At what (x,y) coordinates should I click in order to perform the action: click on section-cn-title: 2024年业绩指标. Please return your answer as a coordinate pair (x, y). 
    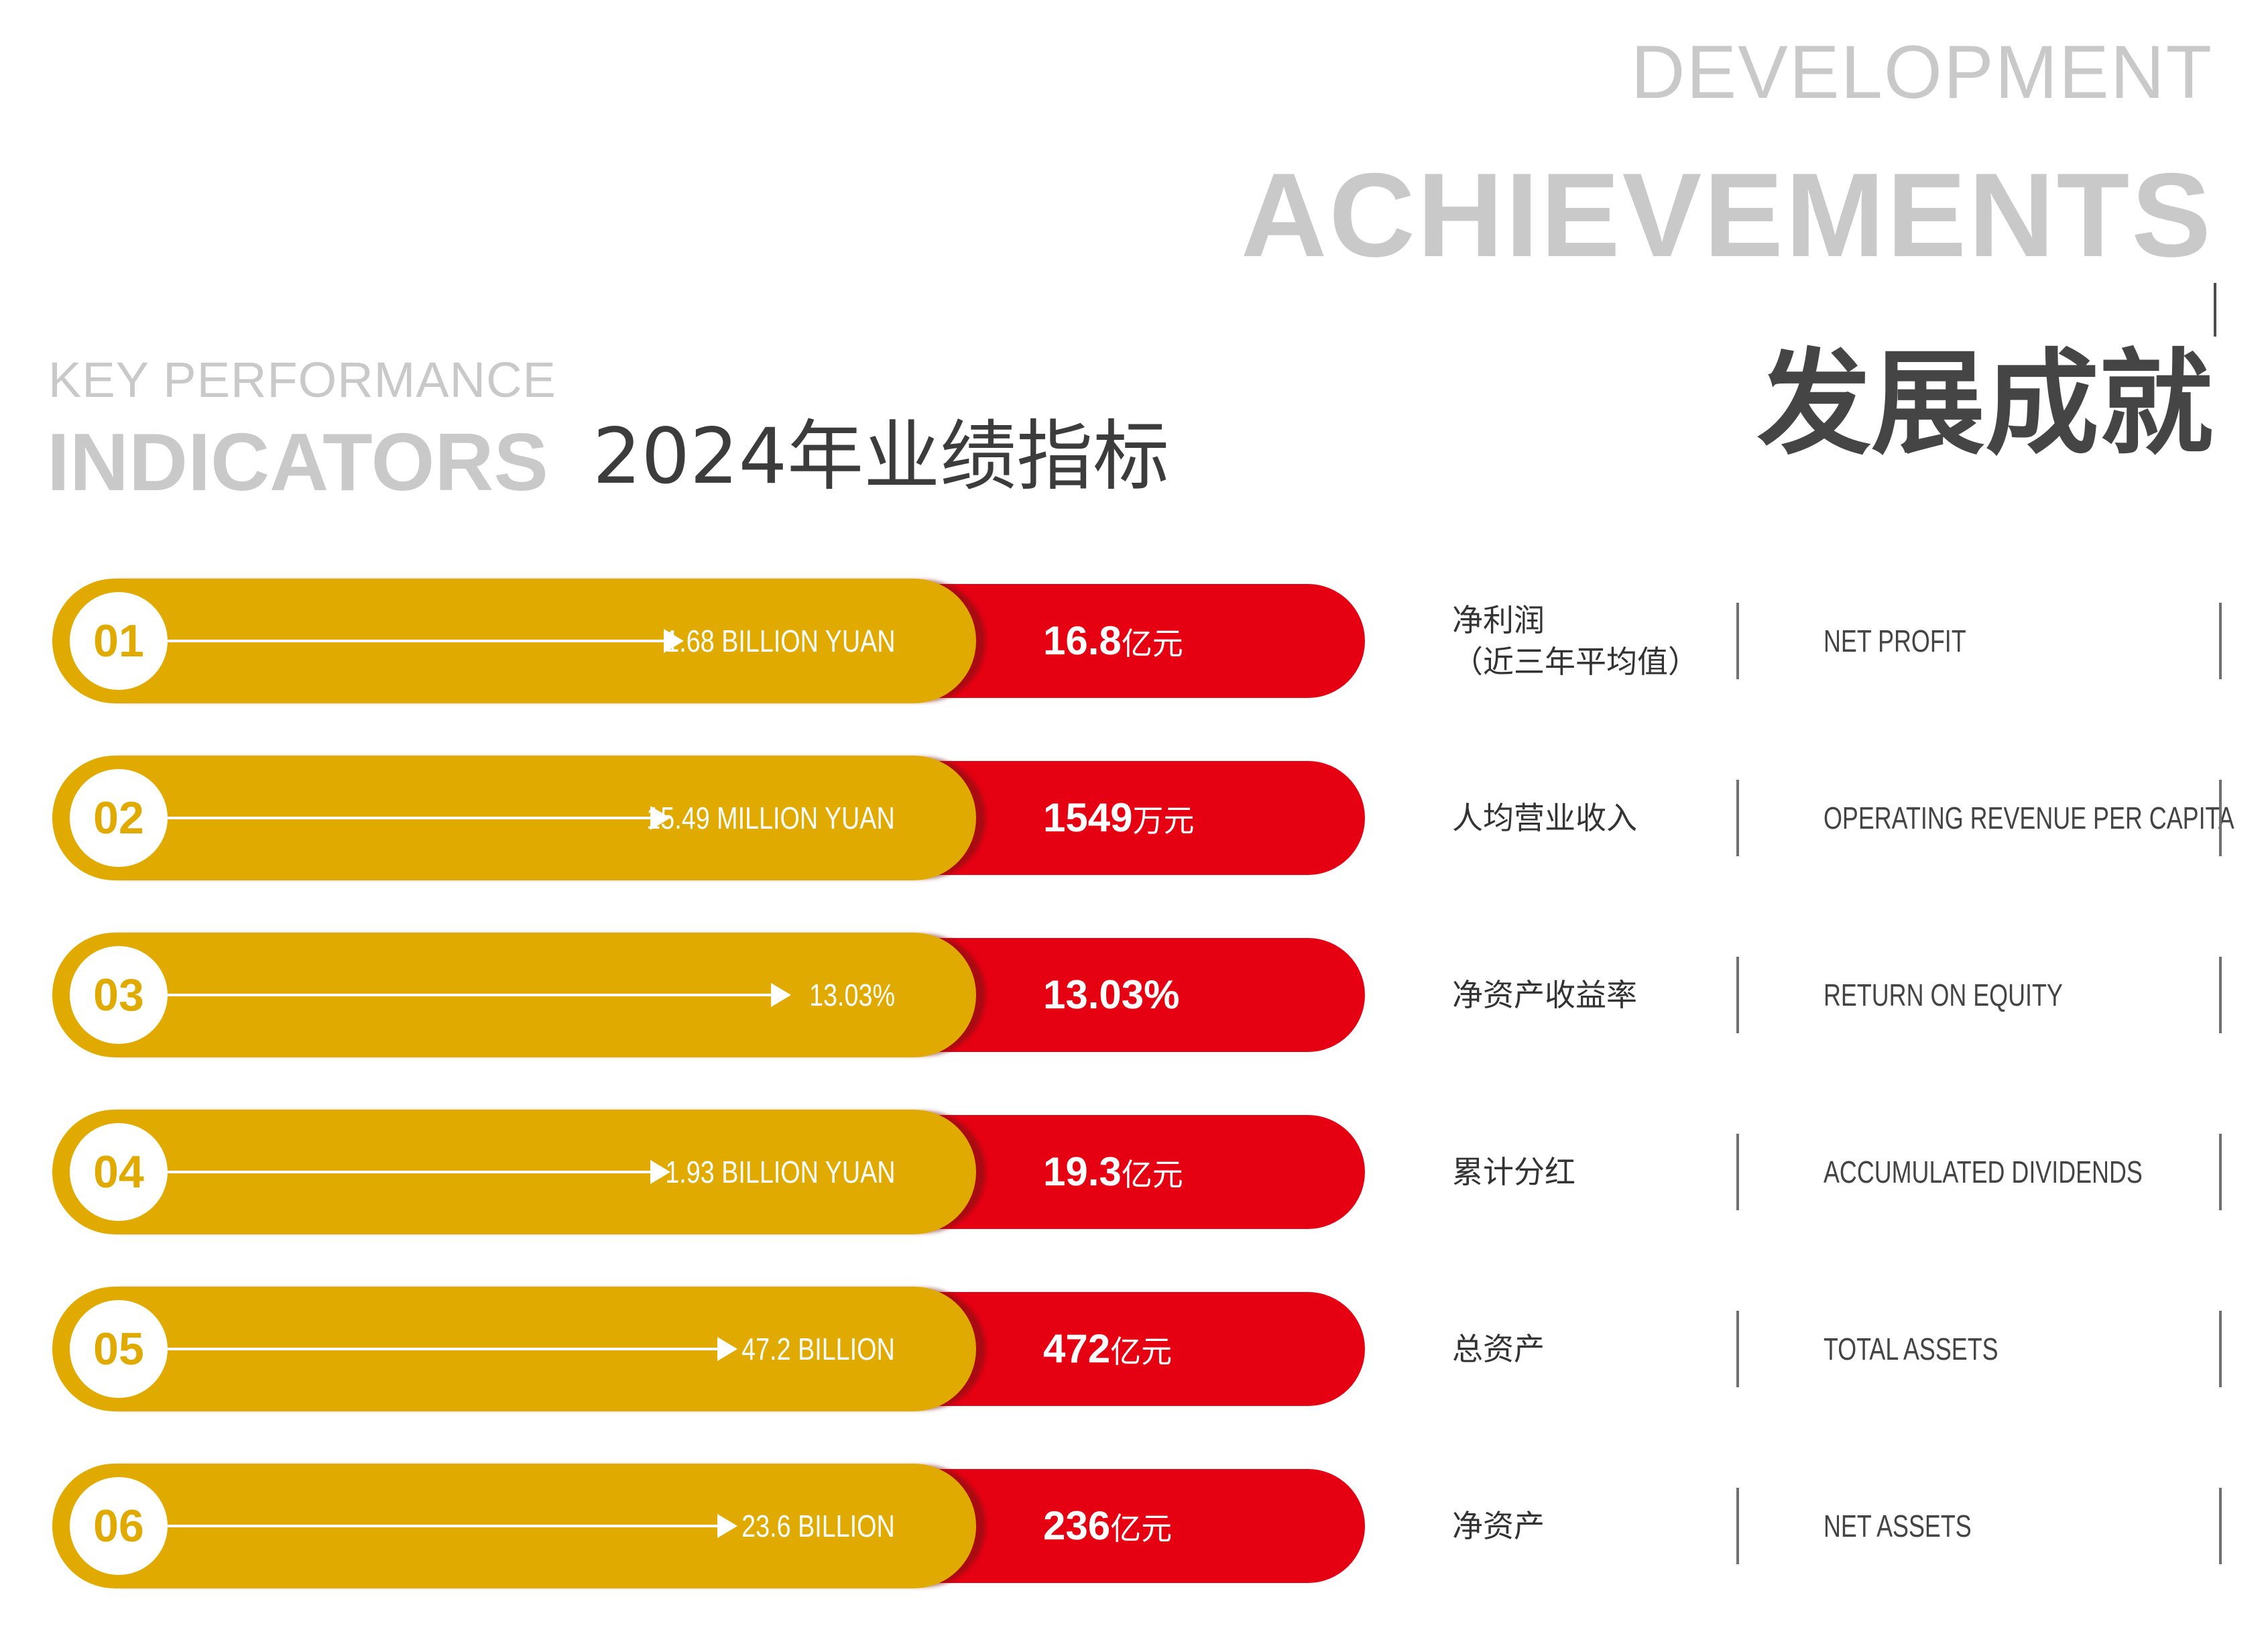
    Looking at the image, I should click on (881, 456).